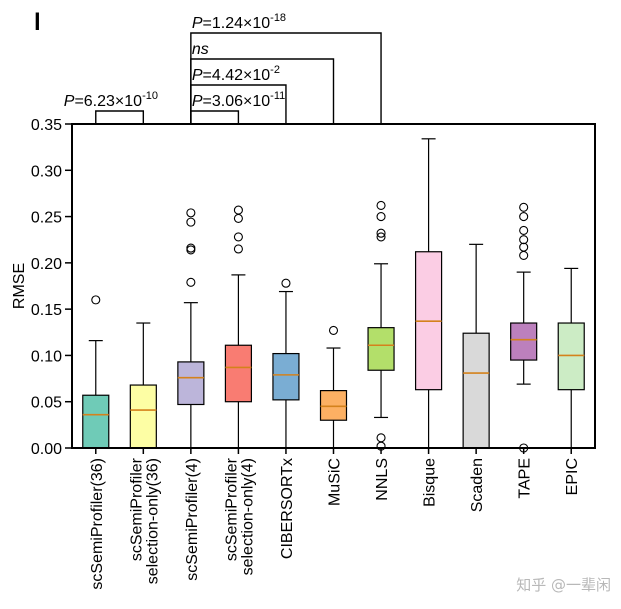  I want to click on x-tick-label: scSemiProfiler(36), so click(97, 524).